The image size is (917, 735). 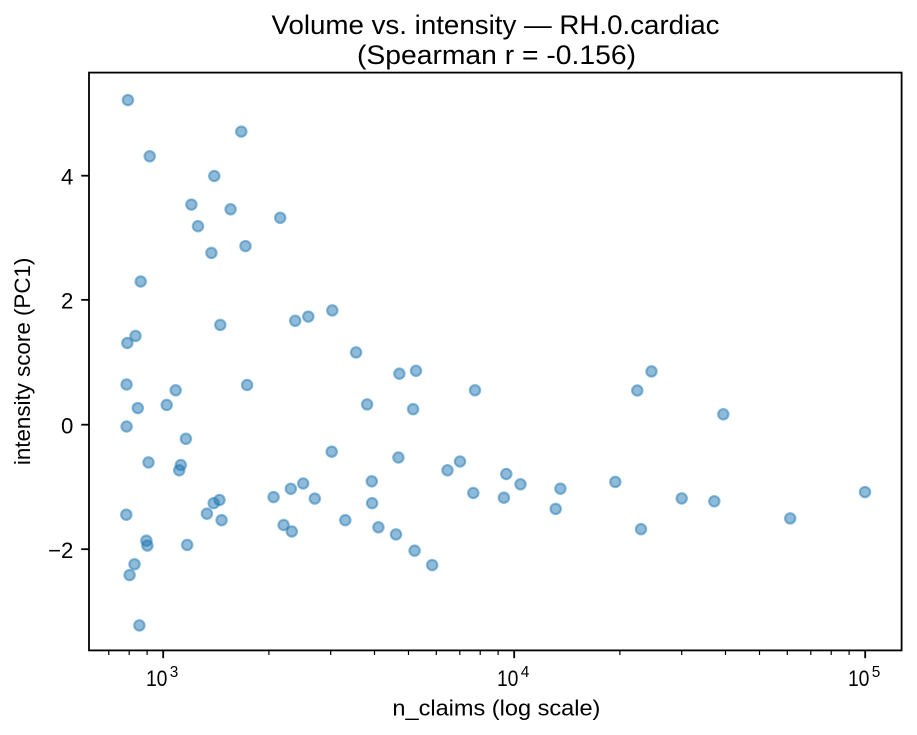 I want to click on svg-text:Volume vs. intensity — RH.0.ca: Volume vs. intensity — RH.0.cardiac, so click(x=496, y=25).